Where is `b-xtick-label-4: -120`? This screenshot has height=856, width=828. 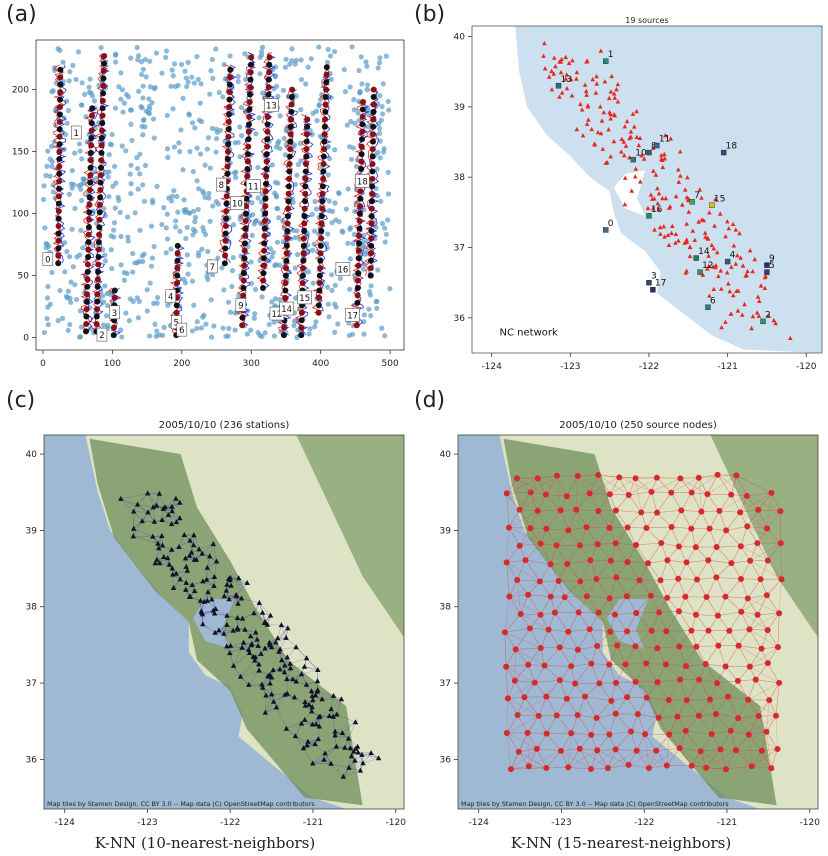 b-xtick-label-4: -120 is located at coordinates (806, 367).